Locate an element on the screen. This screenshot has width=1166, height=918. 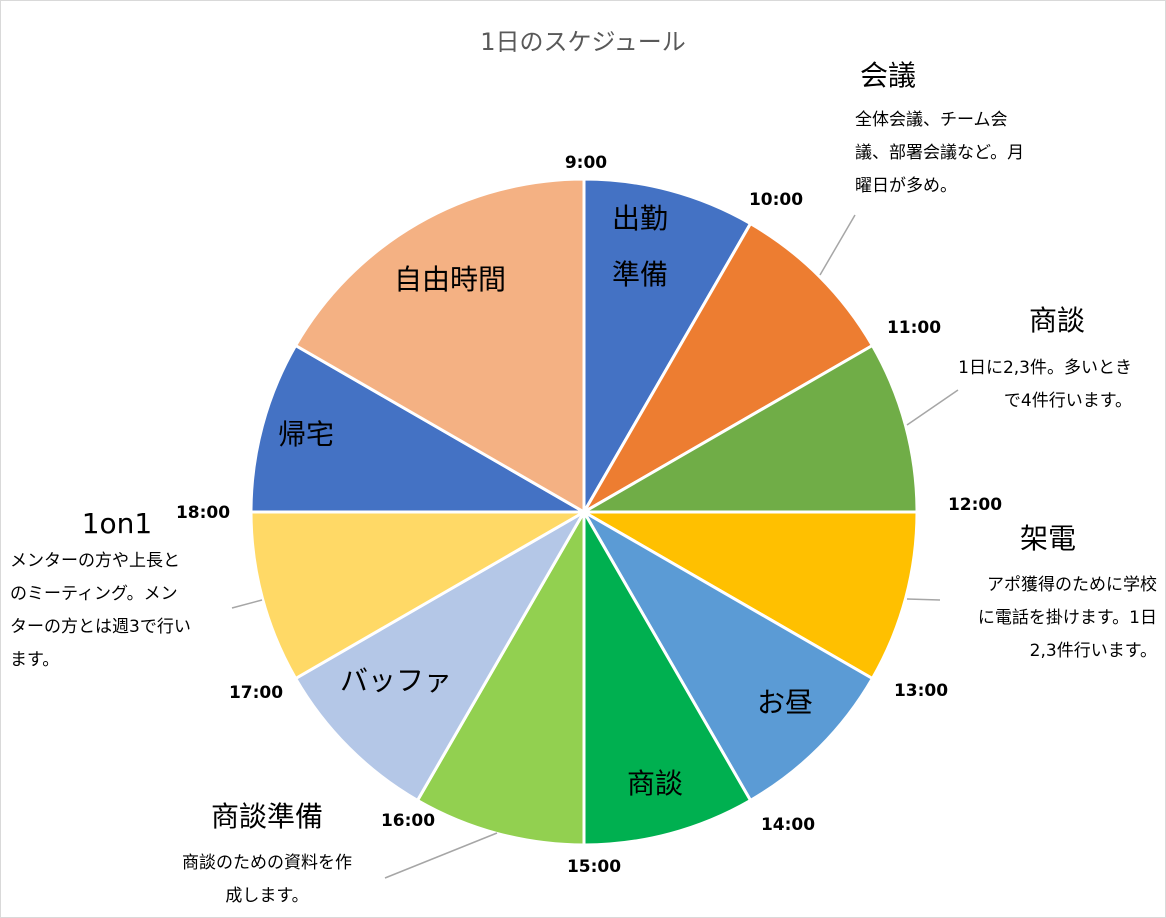
annotation-line: アポ獲得のために学校 is located at coordinates (1072, 585).